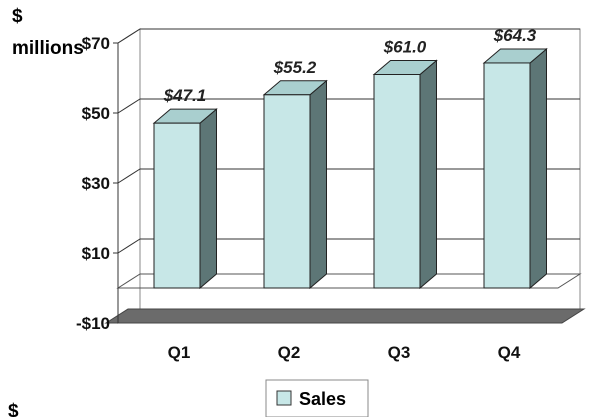  What do you see at coordinates (93, 323) in the screenshot?
I see `y-tick-label: -$10` at bounding box center [93, 323].